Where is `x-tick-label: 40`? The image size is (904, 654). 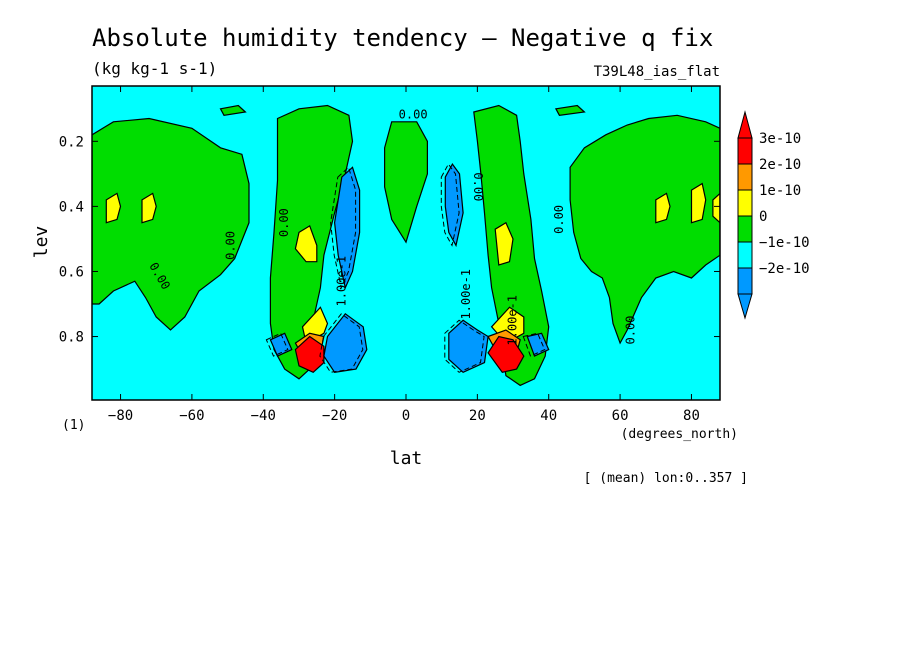 x-tick-label: 40 is located at coordinates (548, 416).